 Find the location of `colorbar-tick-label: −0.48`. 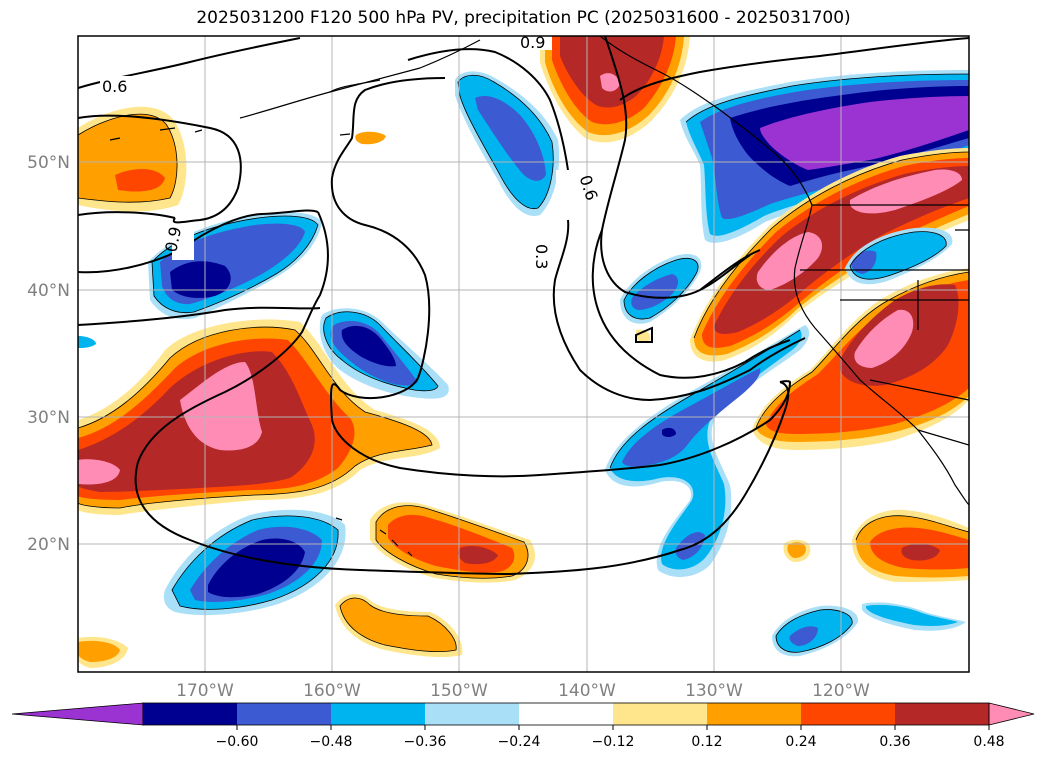

colorbar-tick-label: −0.48 is located at coordinates (331, 742).